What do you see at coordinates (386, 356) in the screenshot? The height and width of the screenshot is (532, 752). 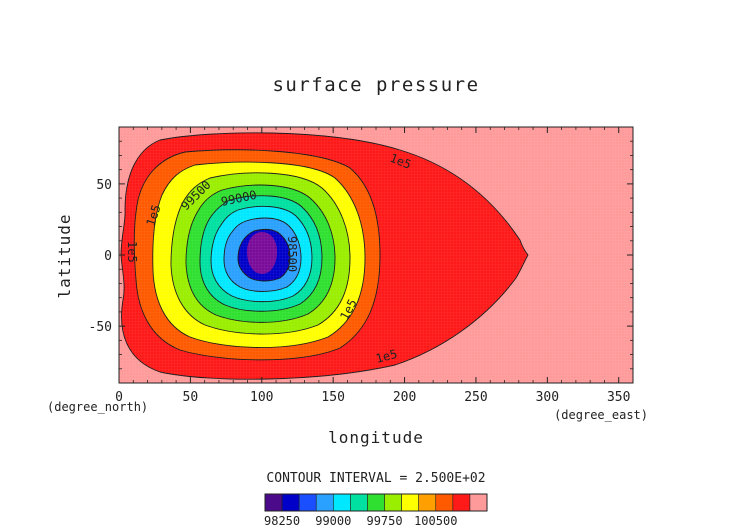 I see `contour-label-bottom: 1e5` at bounding box center [386, 356].